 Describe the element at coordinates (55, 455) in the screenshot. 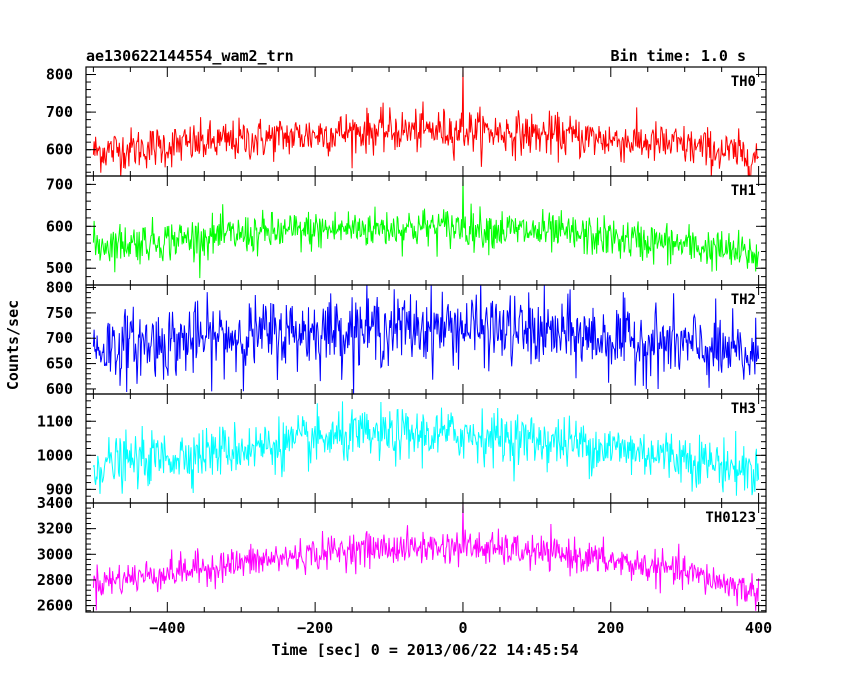

I see `y-tick-label: 1000` at that location.